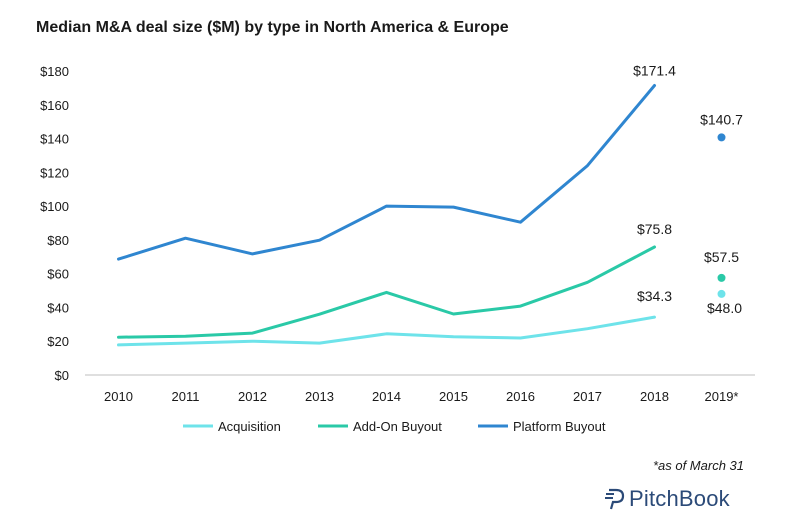 The height and width of the screenshot is (525, 799). What do you see at coordinates (721, 257) in the screenshot?
I see `data-label-addon: $57.5` at bounding box center [721, 257].